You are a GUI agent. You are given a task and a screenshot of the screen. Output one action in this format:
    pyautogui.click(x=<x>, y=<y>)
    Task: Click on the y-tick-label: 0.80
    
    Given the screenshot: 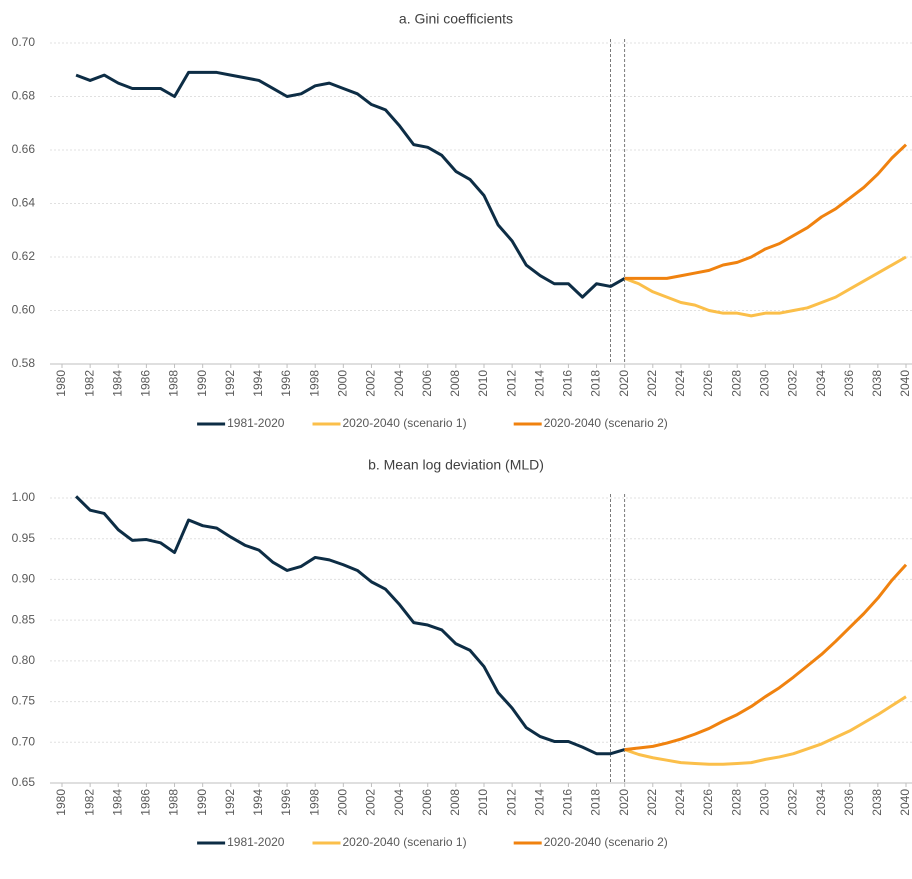 What is the action you would take?
    pyautogui.click(x=24, y=660)
    